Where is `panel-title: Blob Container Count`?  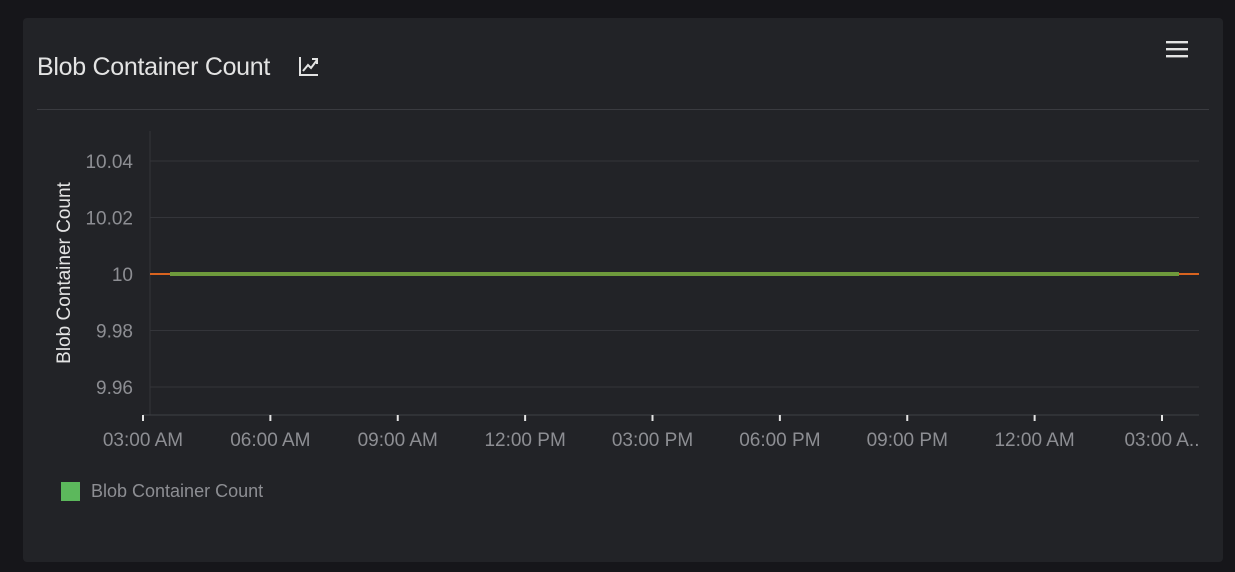
panel-title: Blob Container Count is located at coordinates (154, 67).